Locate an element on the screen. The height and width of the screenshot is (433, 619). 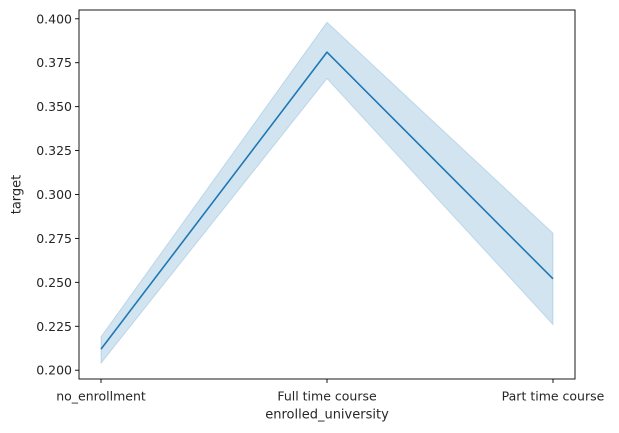
y-tick-label: 0.325 is located at coordinates (54, 150).